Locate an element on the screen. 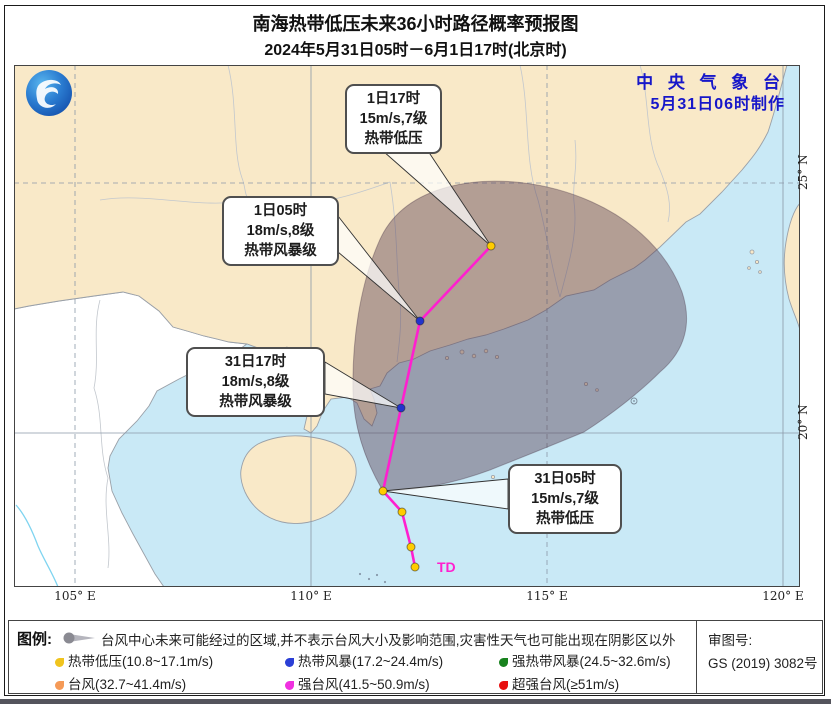  credit-agency: 中 央 气 象 台 is located at coordinates (710, 82).